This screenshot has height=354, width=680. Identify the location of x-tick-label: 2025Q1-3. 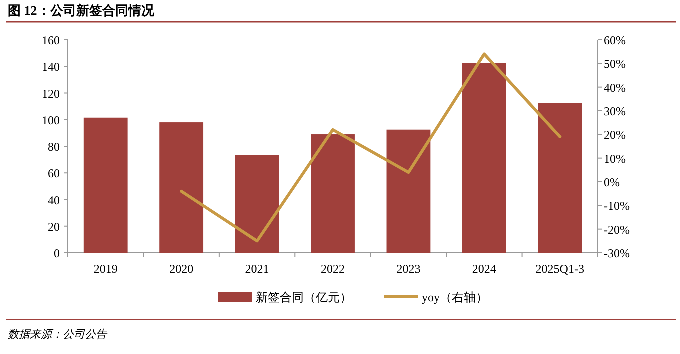
(560, 269).